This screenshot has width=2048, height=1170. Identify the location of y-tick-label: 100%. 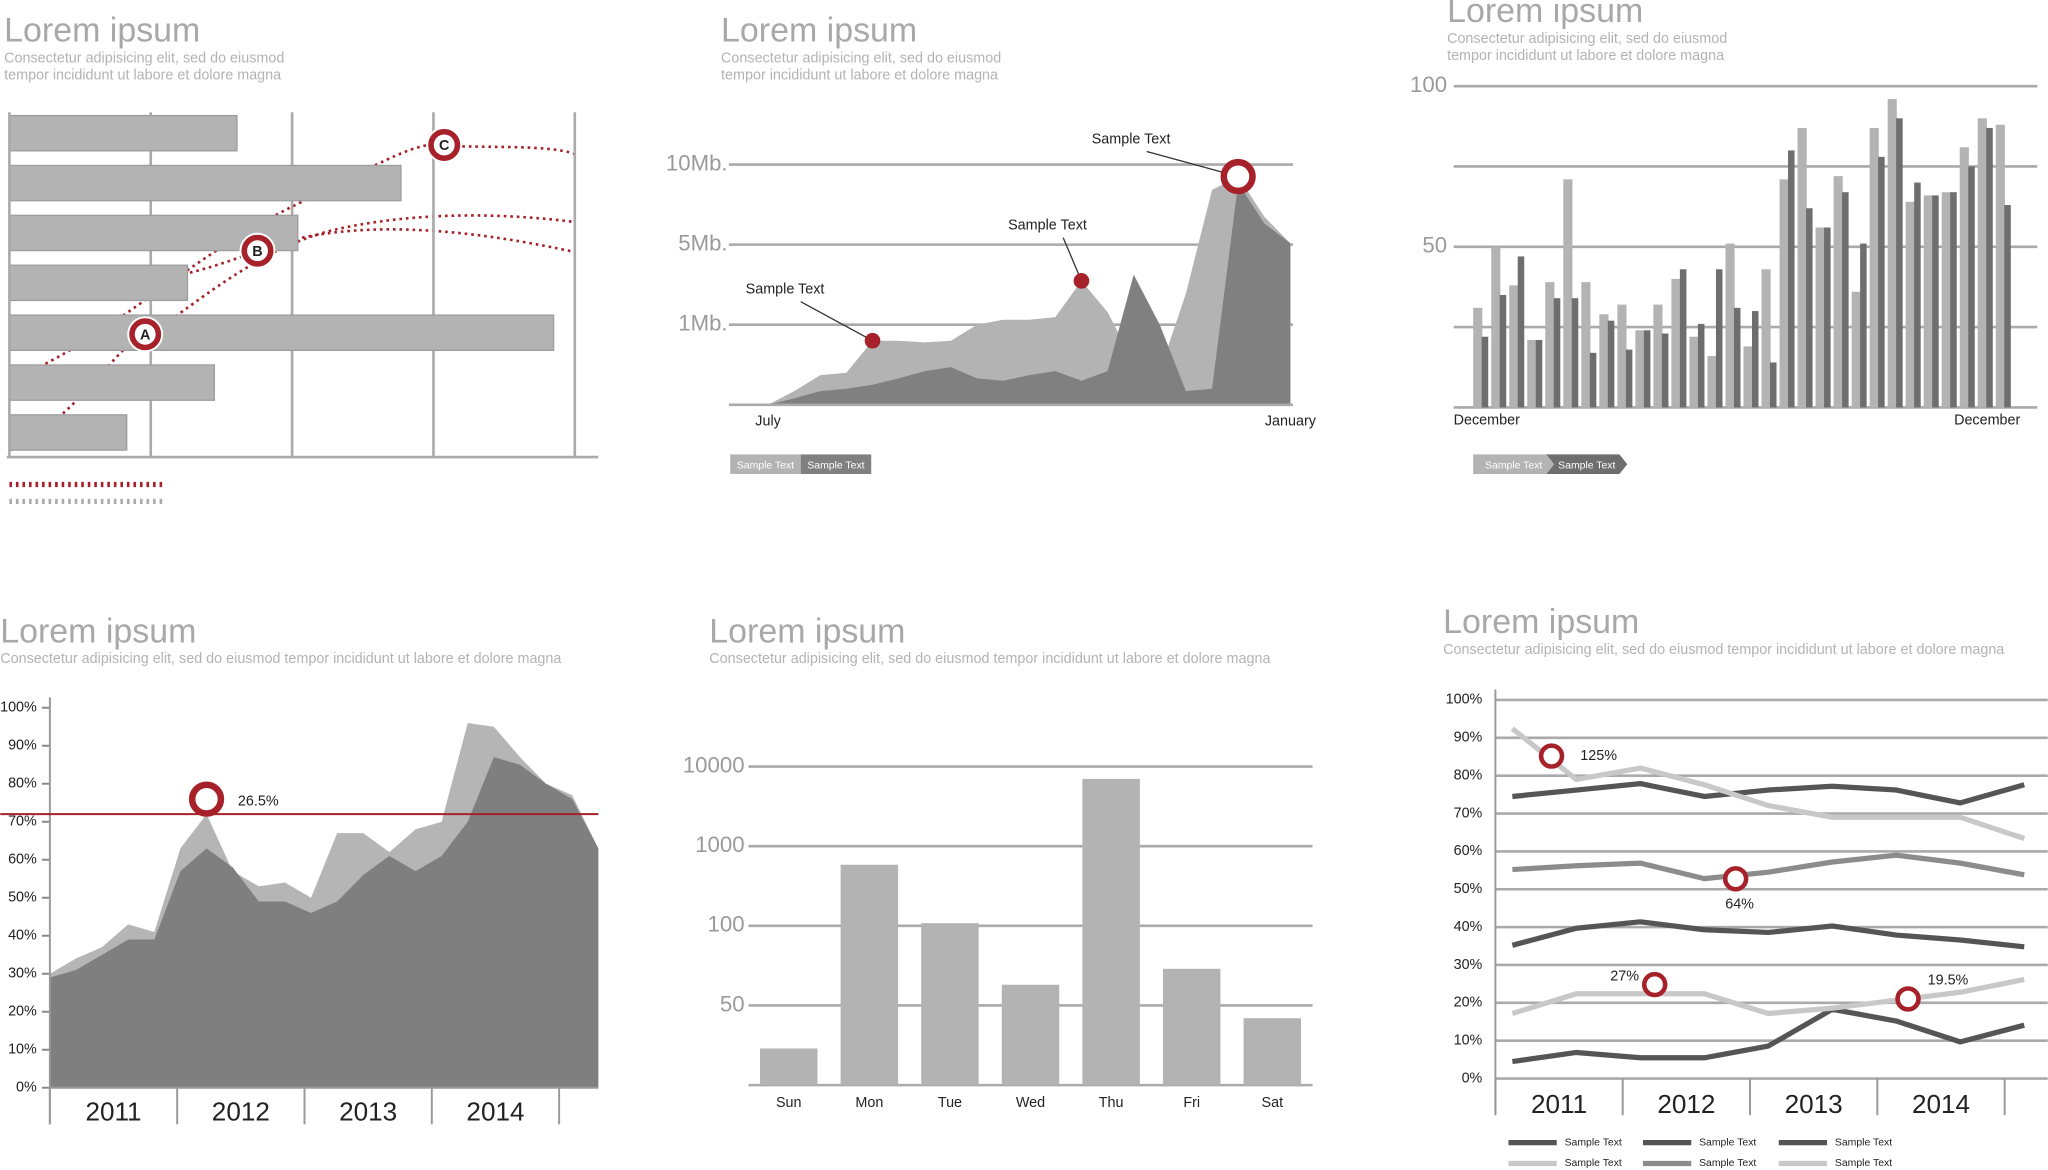
(1464, 700).